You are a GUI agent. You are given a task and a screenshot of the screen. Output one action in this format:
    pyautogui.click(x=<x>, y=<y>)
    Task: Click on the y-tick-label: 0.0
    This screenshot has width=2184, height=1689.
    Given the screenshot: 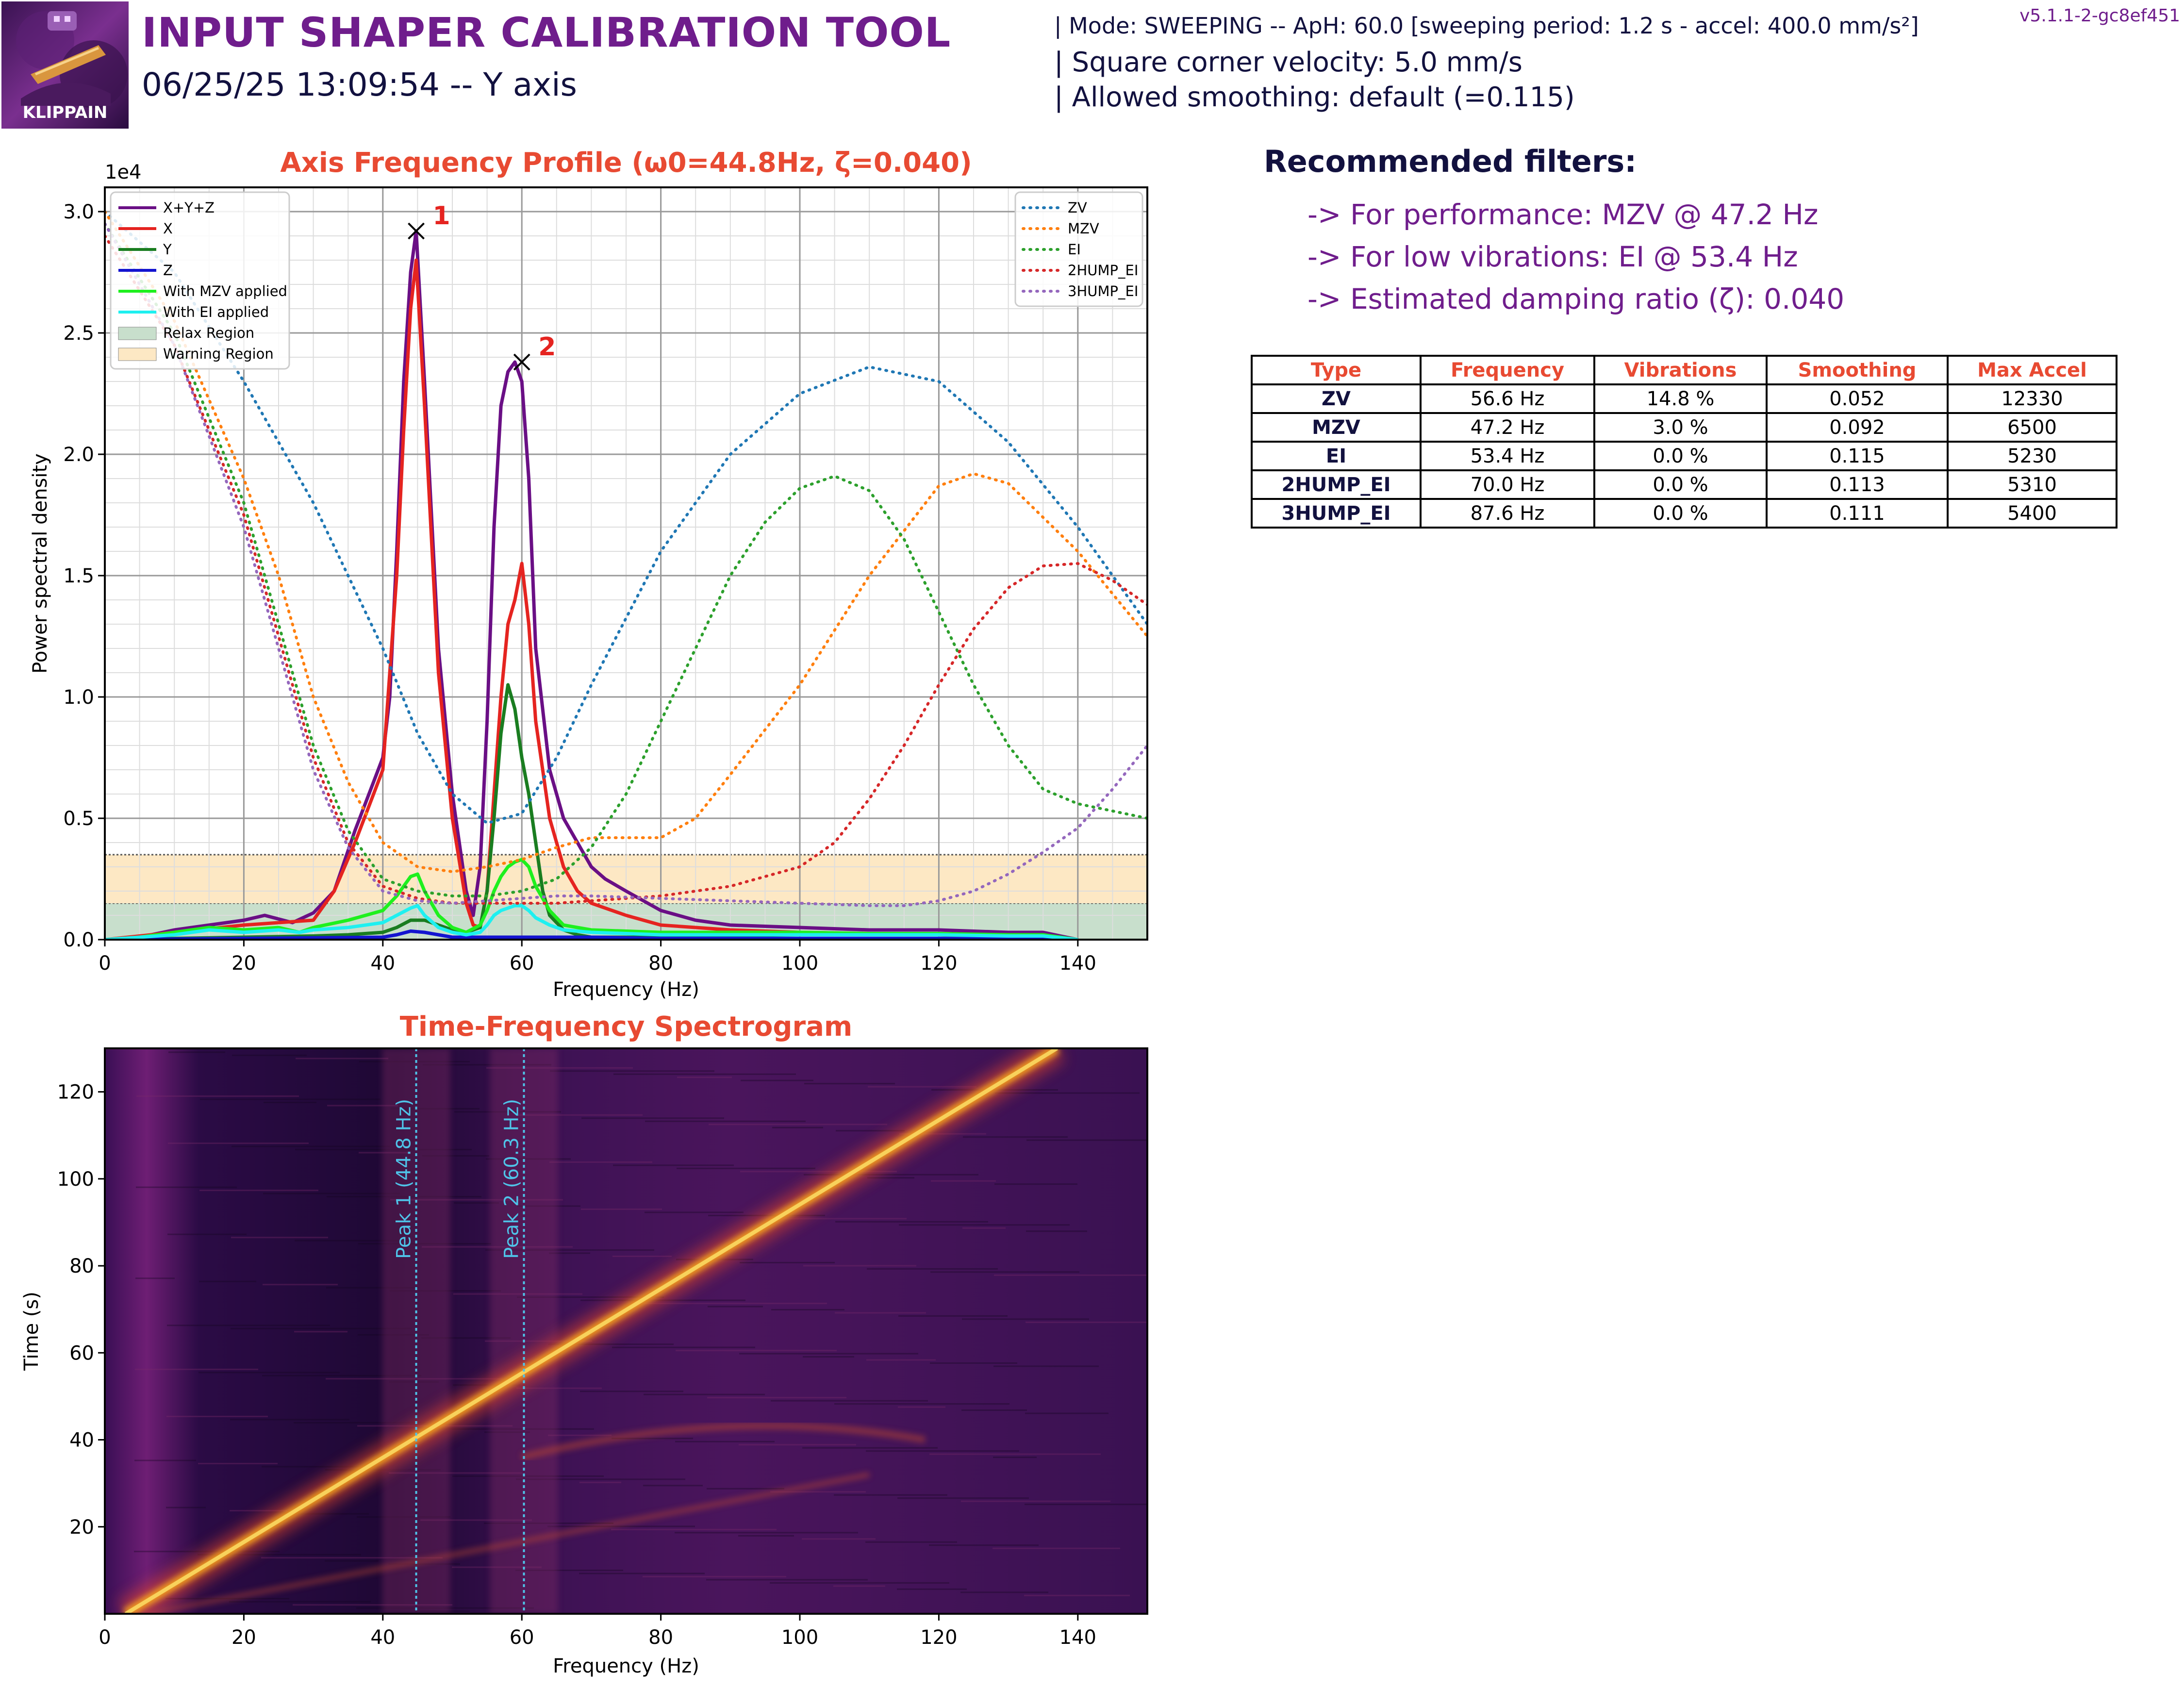 What is the action you would take?
    pyautogui.click(x=78, y=940)
    